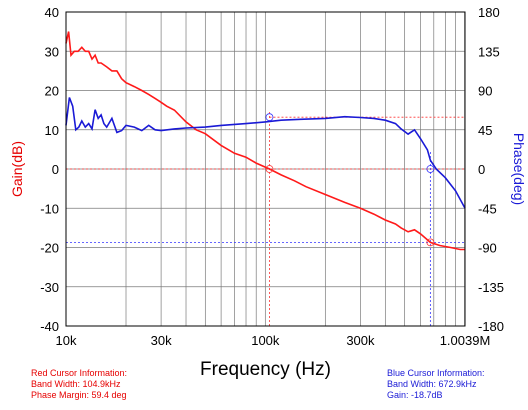  What do you see at coordinates (481, 169) in the screenshot?
I see `y-tick-label-phase: 0` at bounding box center [481, 169].